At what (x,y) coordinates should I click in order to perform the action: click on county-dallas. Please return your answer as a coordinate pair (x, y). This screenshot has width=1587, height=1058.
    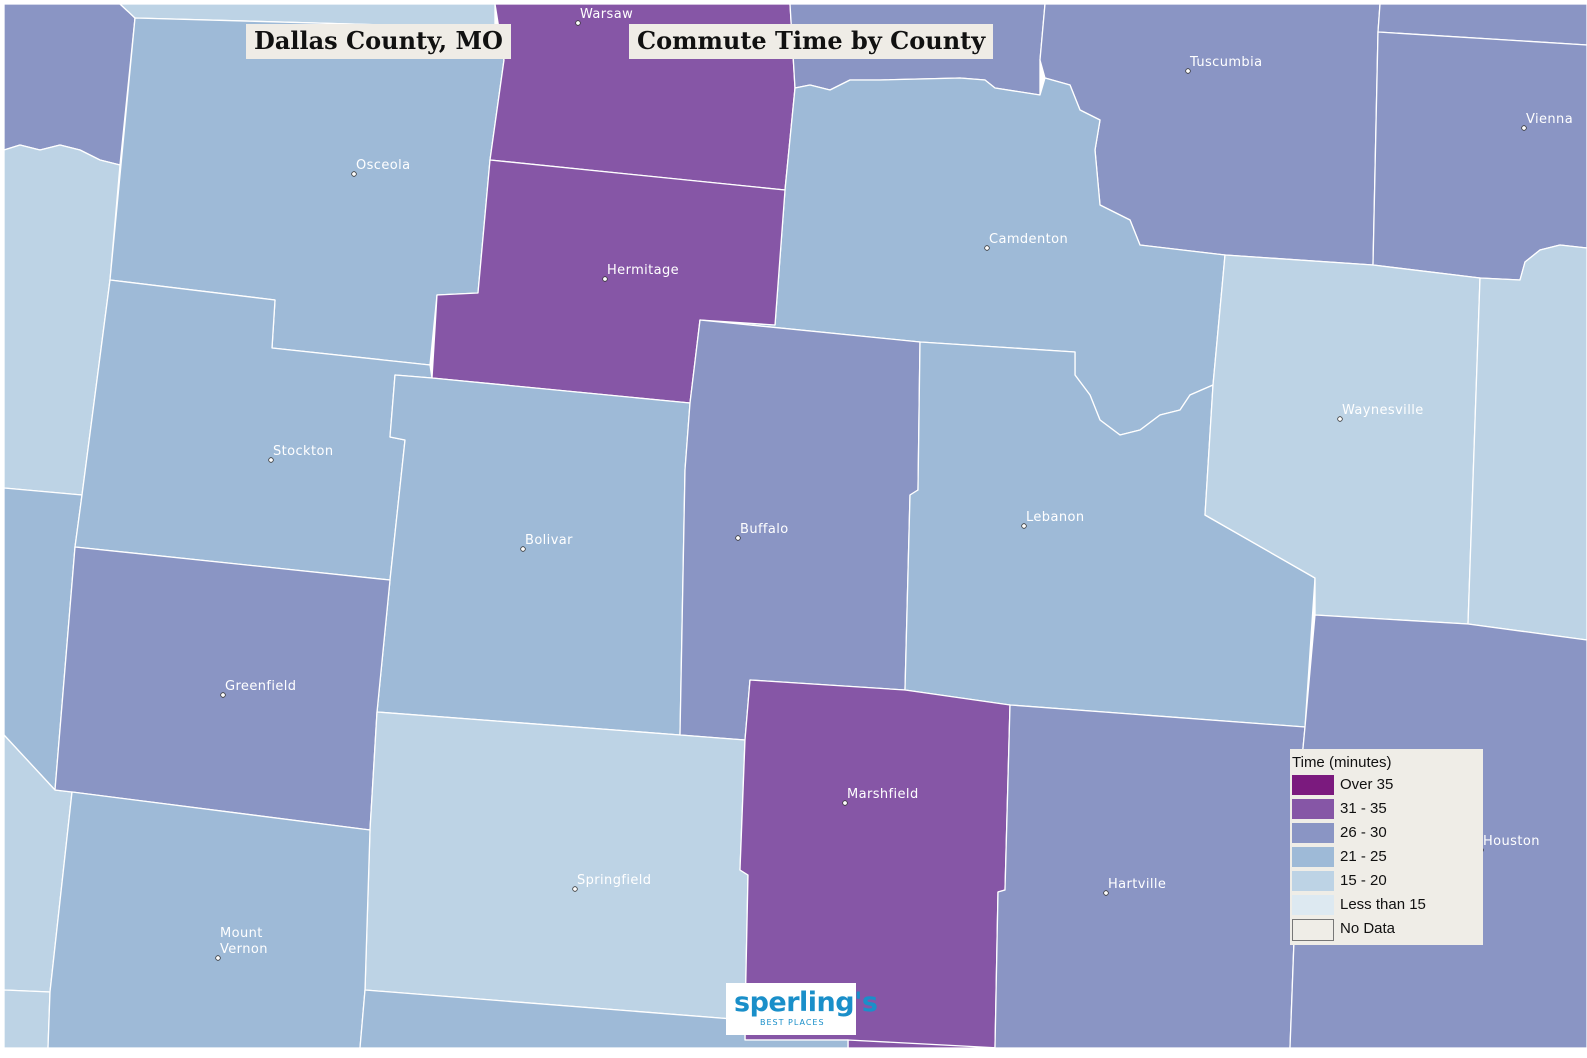
    Looking at the image, I should click on (800, 530).